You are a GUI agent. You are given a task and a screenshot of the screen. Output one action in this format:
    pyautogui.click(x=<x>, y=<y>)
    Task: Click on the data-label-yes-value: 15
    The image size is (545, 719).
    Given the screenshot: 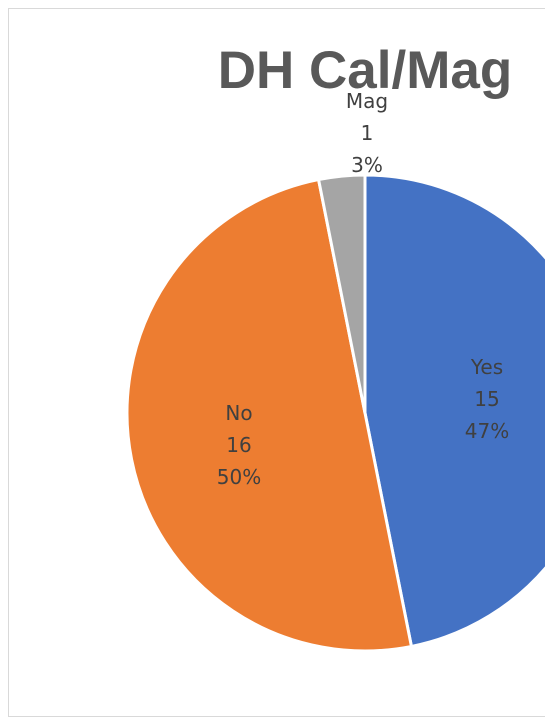 What is the action you would take?
    pyautogui.click(x=486, y=399)
    